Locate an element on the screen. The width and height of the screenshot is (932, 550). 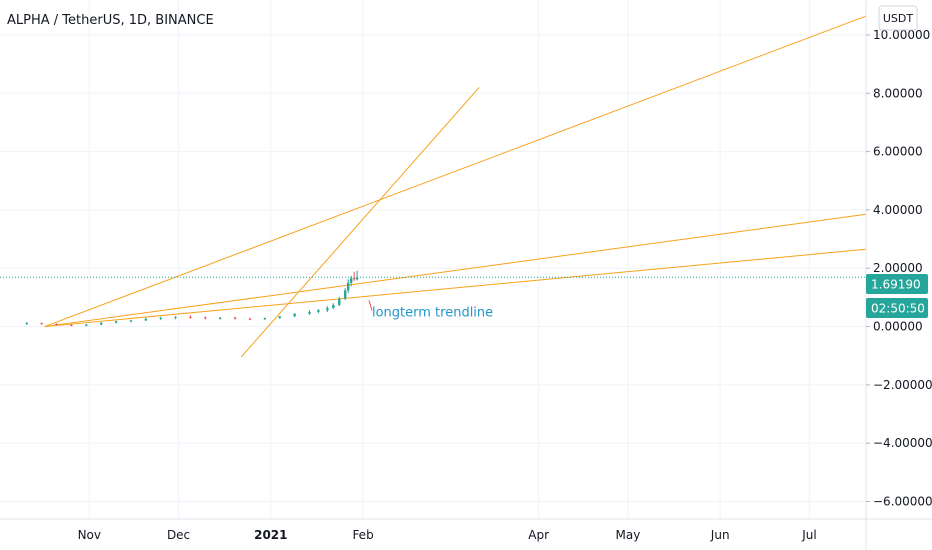
annotations: longterm trendline is located at coordinates (430, 310).